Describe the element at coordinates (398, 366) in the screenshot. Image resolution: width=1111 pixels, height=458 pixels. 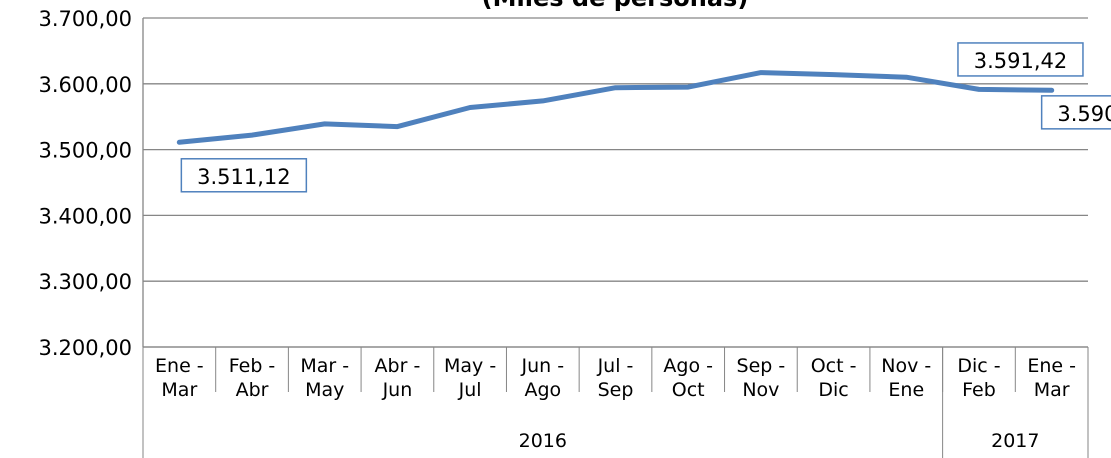
I see `x-tick-label: Abr -` at that location.